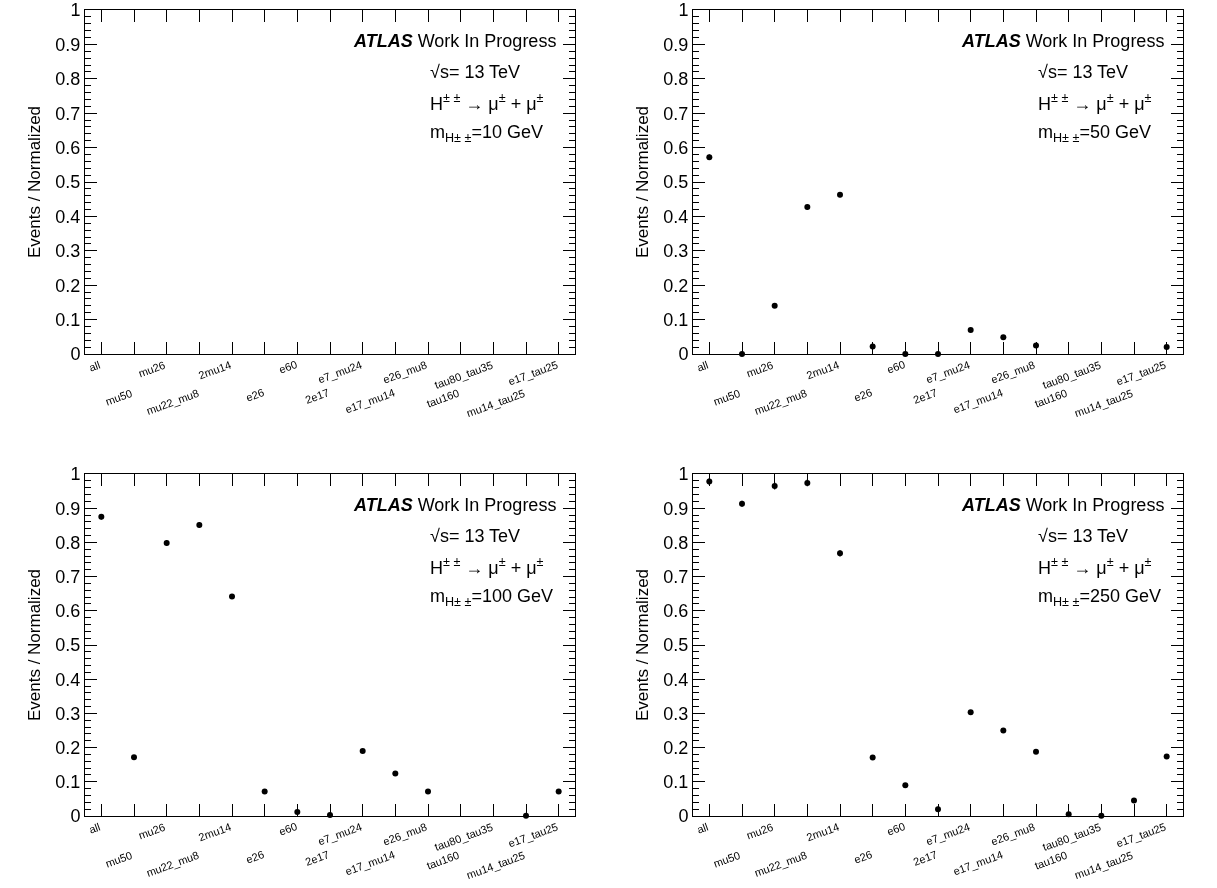 The height and width of the screenshot is (888, 1217). Describe the element at coordinates (1099, 597) in the screenshot. I see `annotation: m$_{H± ±}$=250 GeV` at that location.